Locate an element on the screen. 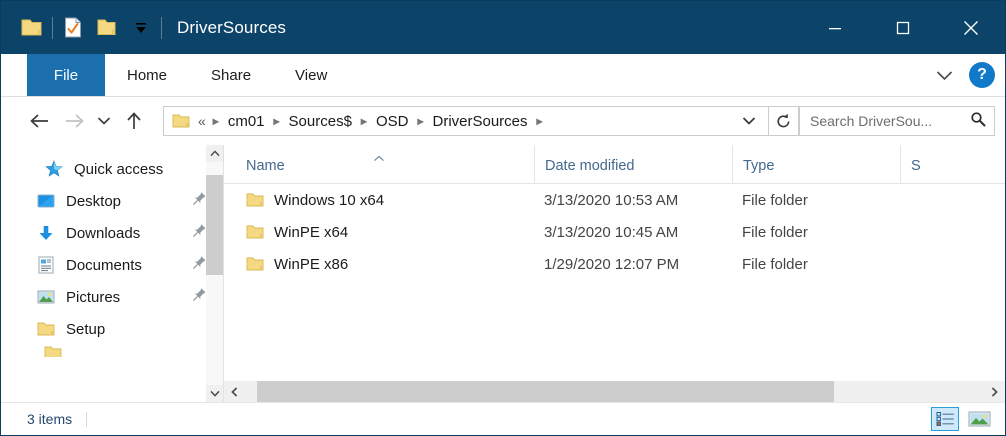 This screenshot has height=436, width=1006. sidebar-item-pictures: Pictures is located at coordinates (112, 297).